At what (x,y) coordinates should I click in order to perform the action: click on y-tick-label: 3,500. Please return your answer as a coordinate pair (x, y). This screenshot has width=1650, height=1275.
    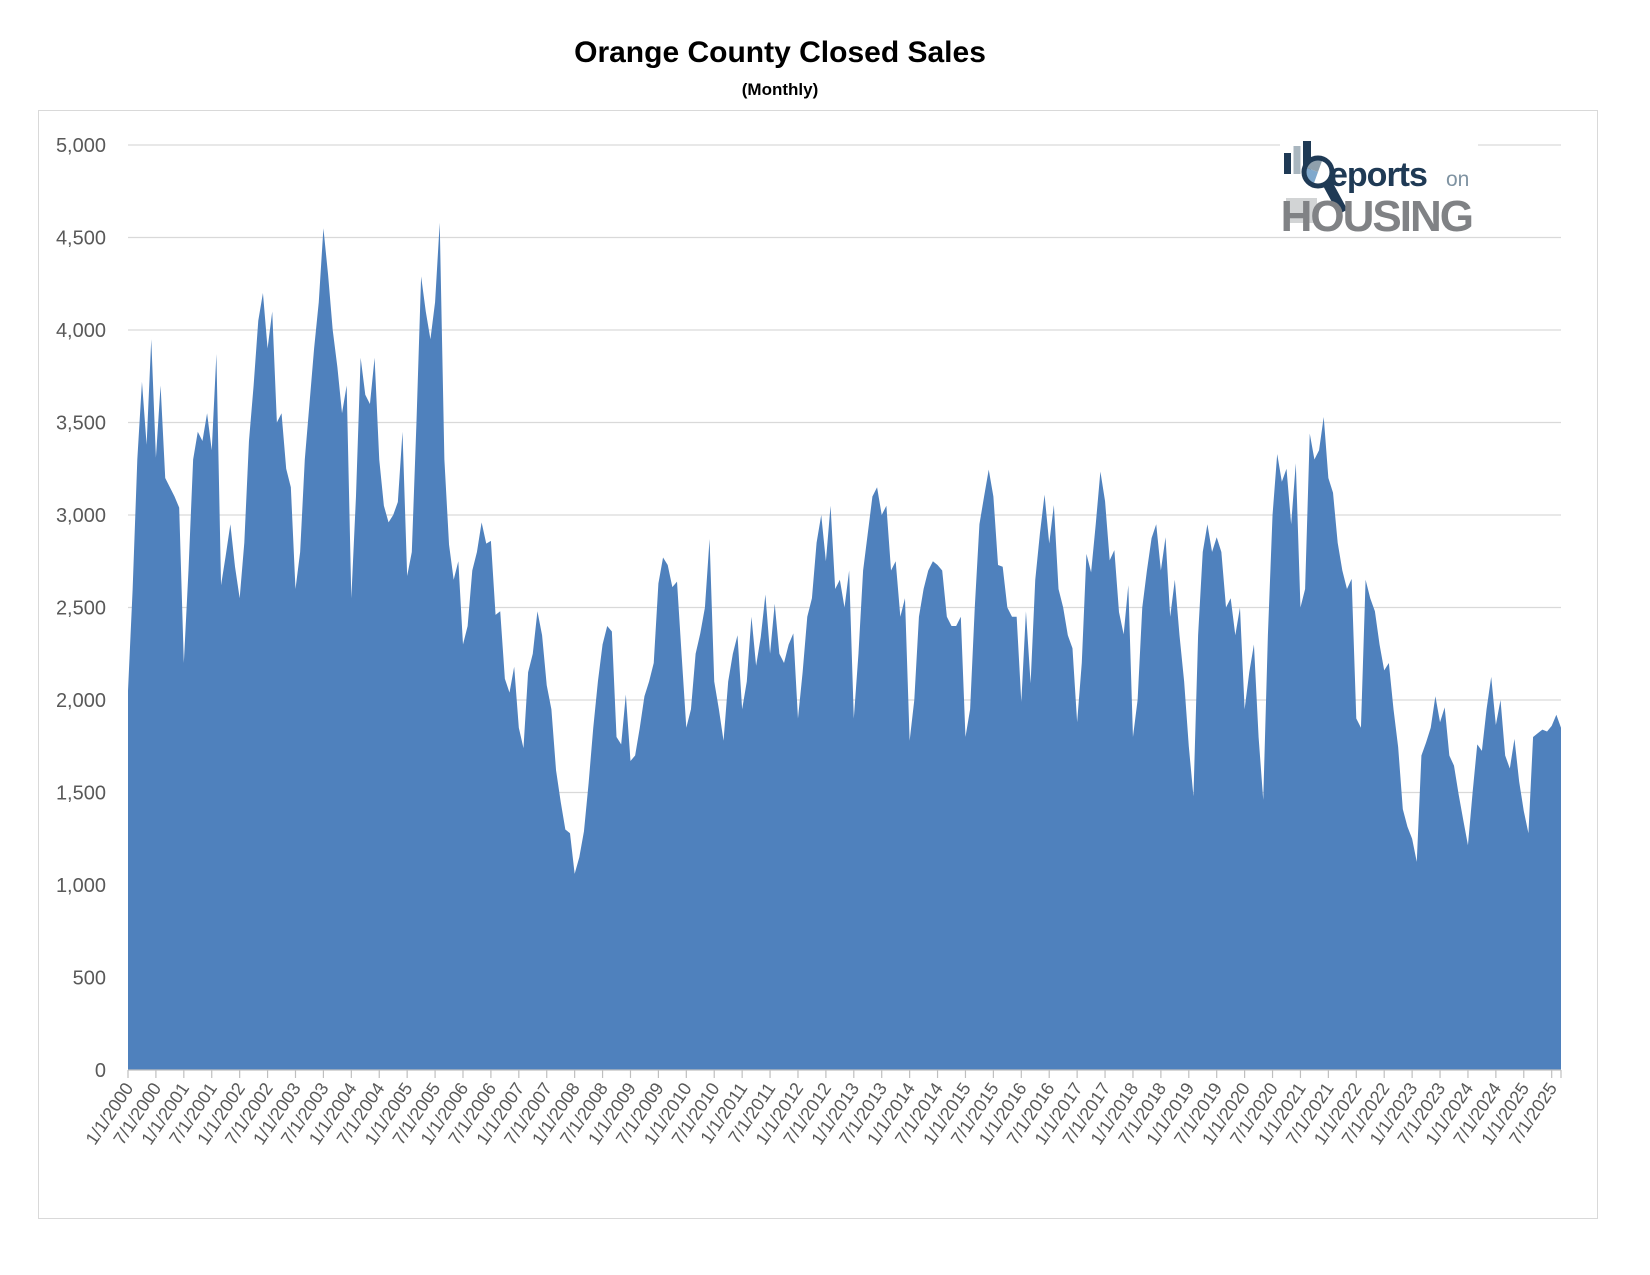
    Looking at the image, I should click on (81, 424).